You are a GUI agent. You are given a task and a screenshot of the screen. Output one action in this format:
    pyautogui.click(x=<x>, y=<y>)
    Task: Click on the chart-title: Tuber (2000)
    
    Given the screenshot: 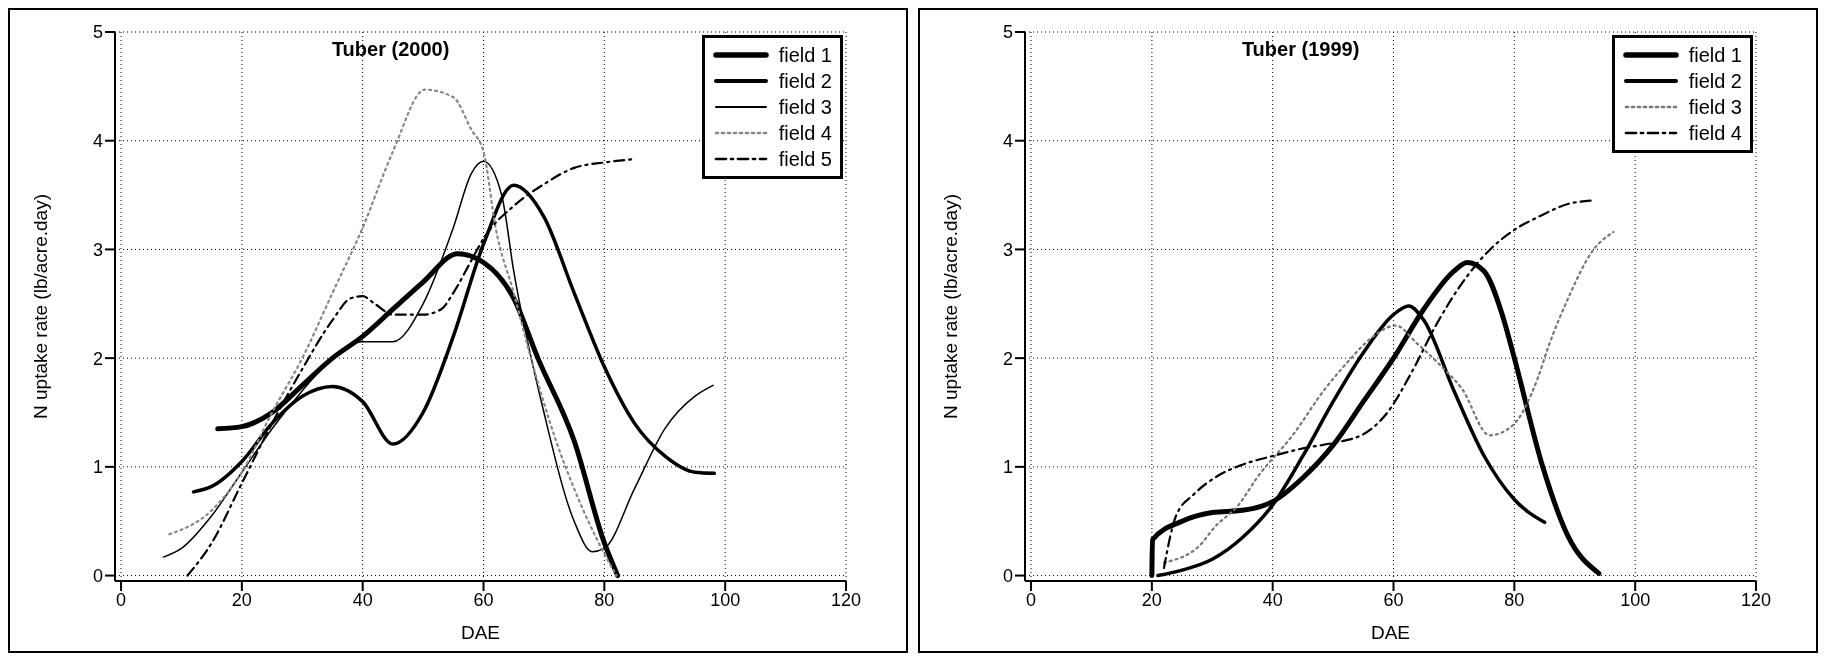 What is the action you would take?
    pyautogui.click(x=390, y=49)
    